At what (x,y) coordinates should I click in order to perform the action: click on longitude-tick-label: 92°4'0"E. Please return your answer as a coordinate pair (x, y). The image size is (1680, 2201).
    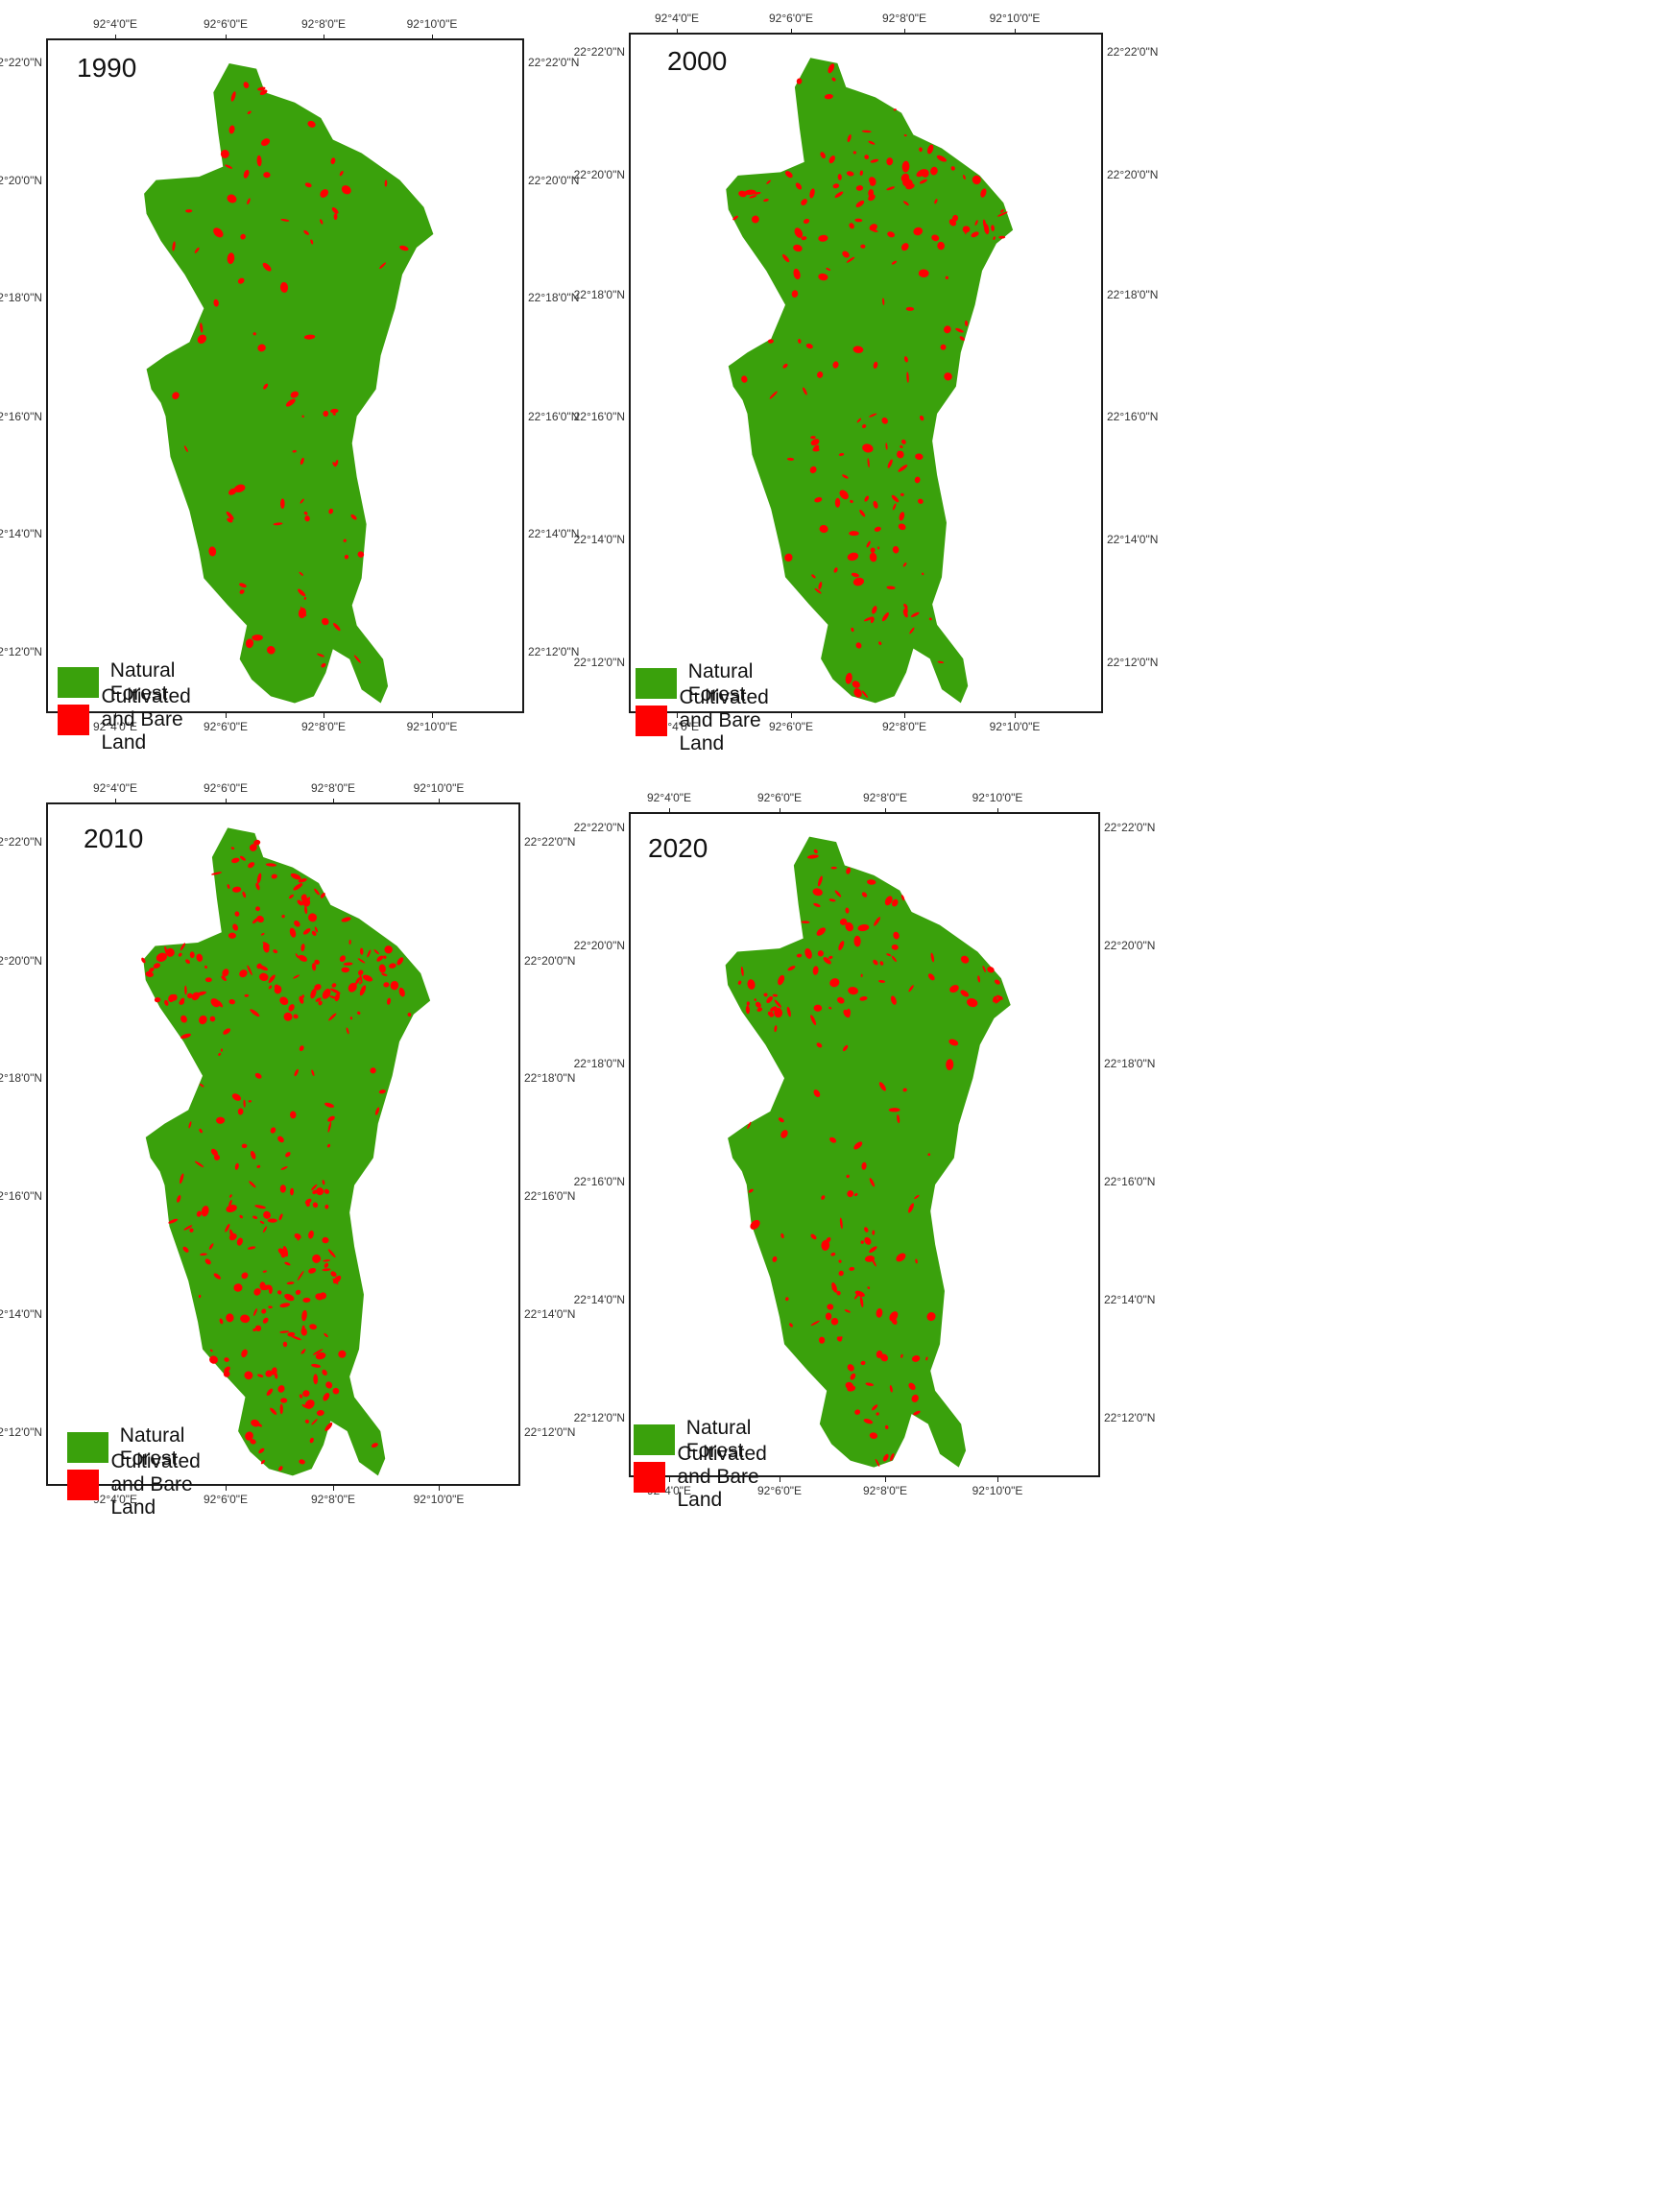
    Looking at the image, I should click on (115, 788).